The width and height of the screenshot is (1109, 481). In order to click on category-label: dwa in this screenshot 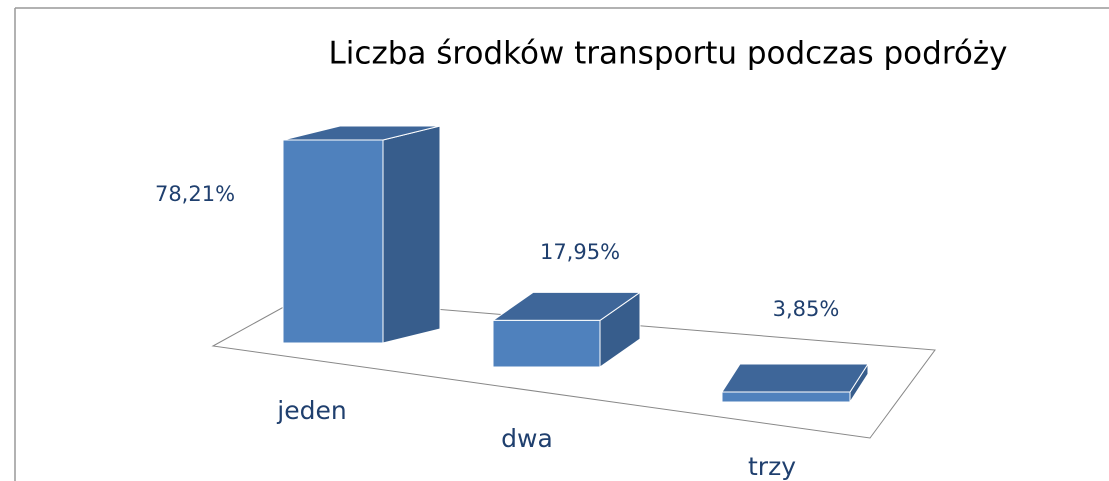, I will do `click(527, 438)`.